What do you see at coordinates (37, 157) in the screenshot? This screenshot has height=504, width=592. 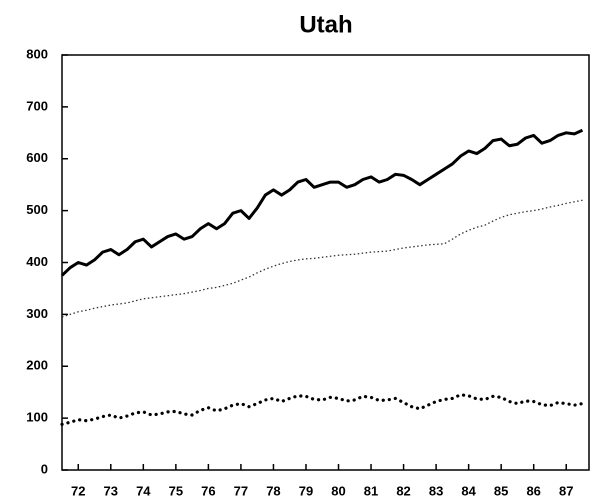 I see `y-tick-label: 600` at bounding box center [37, 157].